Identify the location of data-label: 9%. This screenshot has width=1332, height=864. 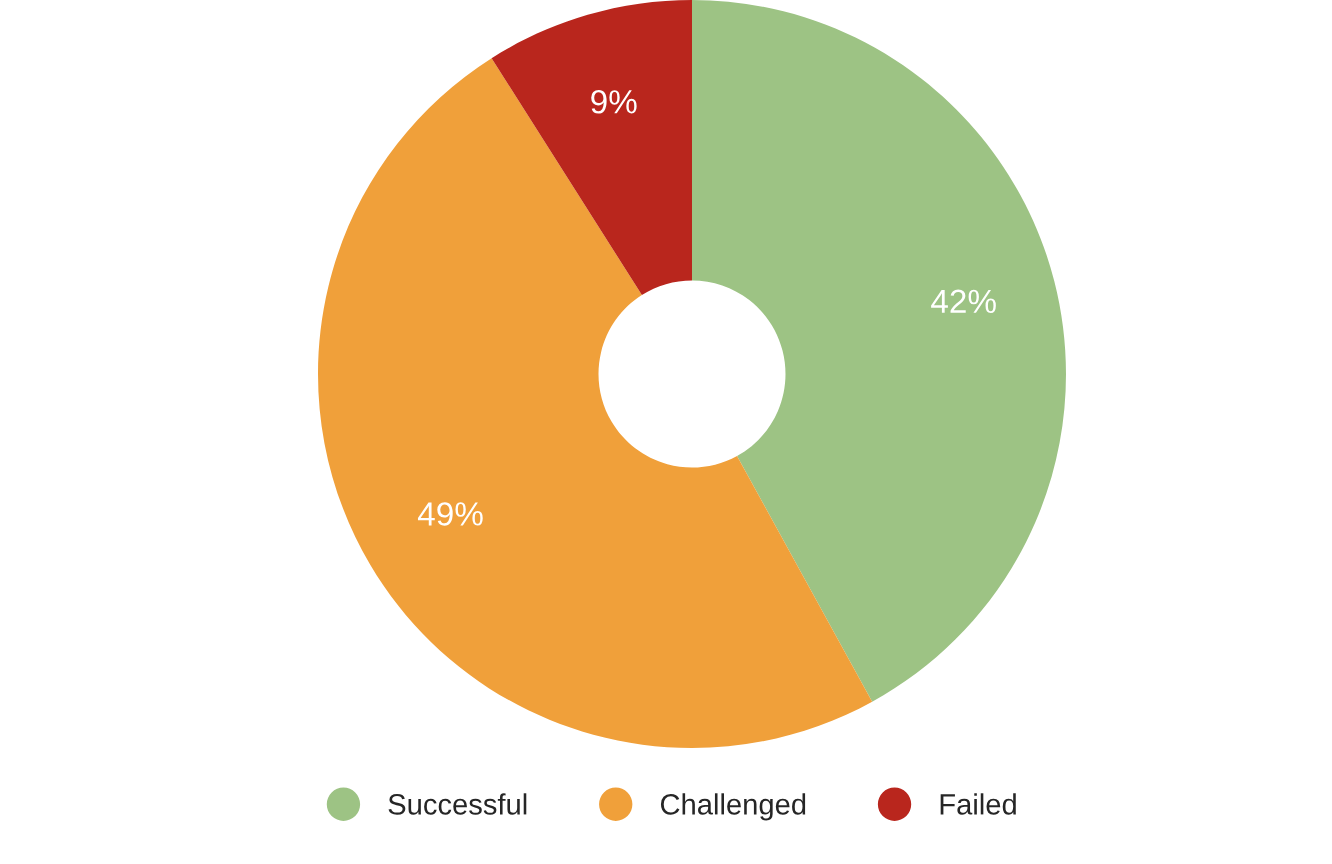
(614, 101).